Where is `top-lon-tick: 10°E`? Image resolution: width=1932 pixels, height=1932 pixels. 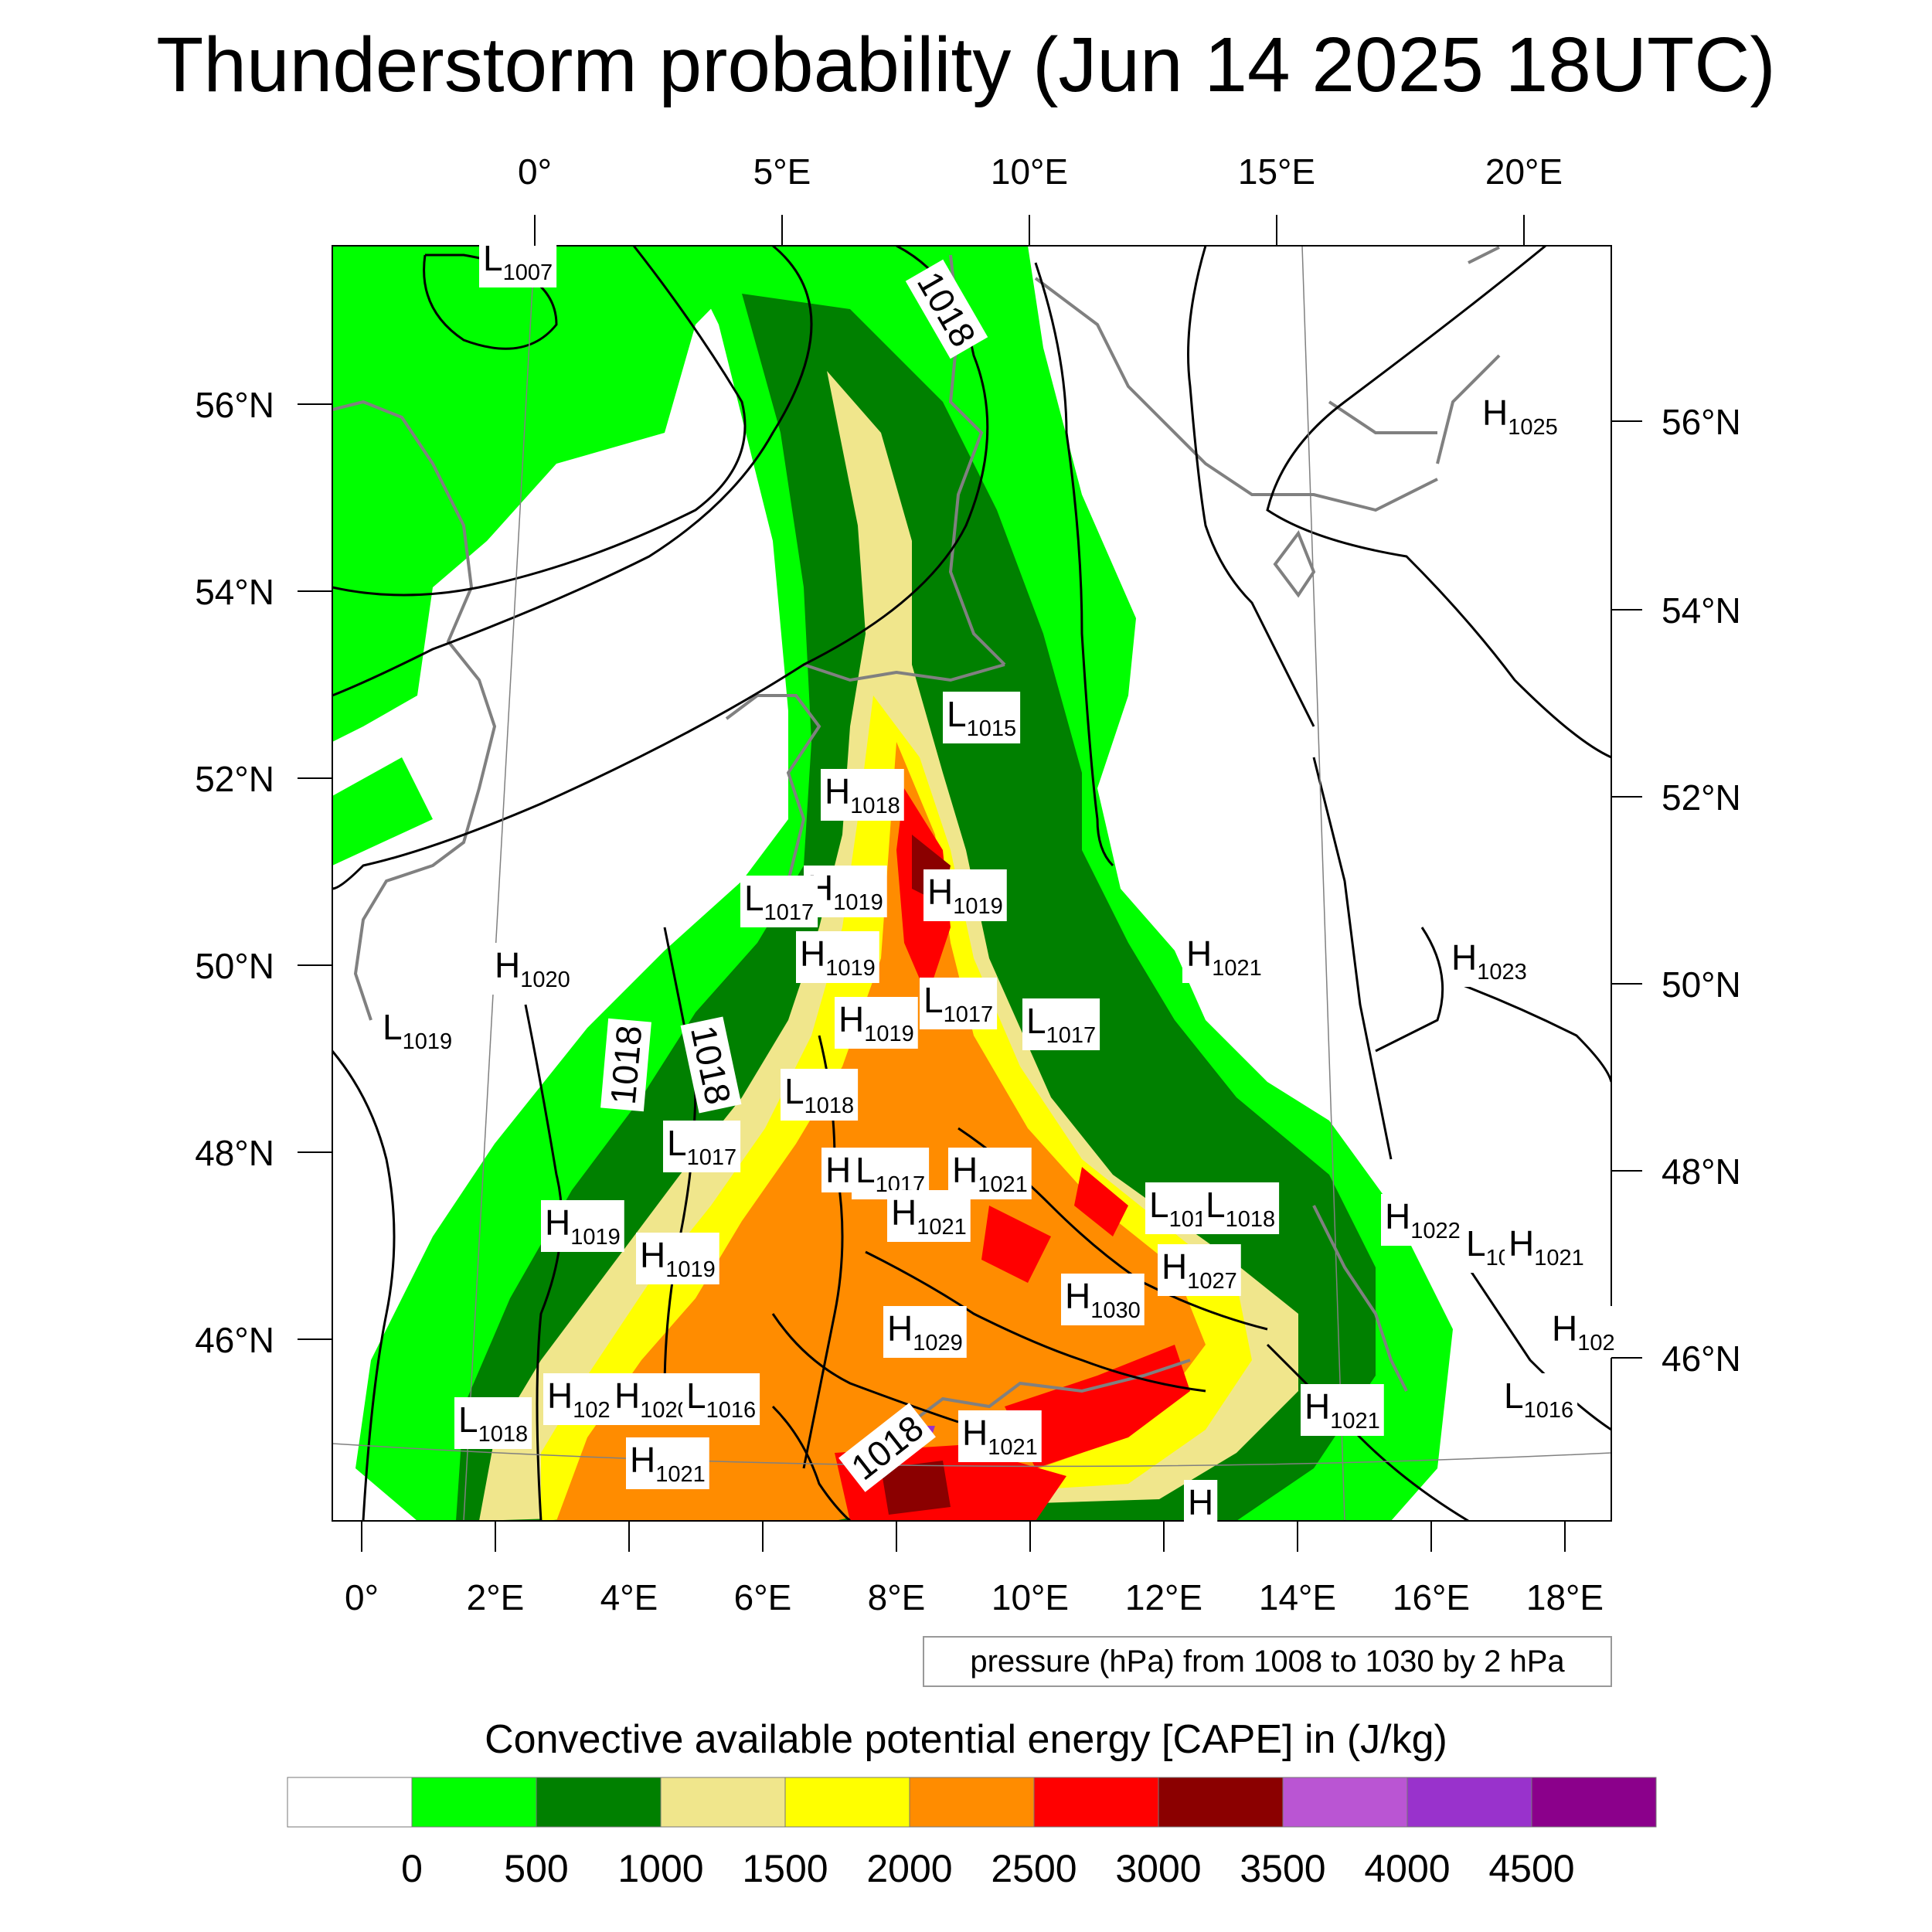
top-lon-tick: 10°E is located at coordinates (1029, 171).